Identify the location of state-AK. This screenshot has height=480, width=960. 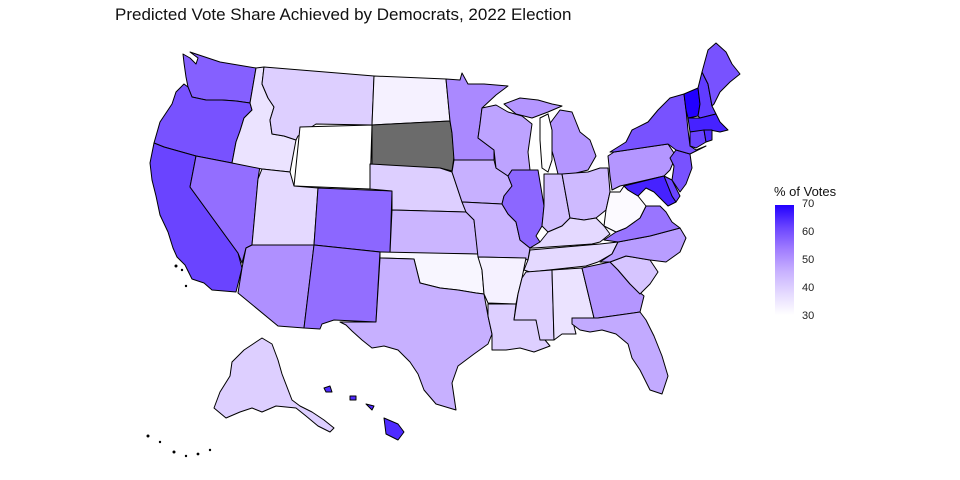
(274, 385).